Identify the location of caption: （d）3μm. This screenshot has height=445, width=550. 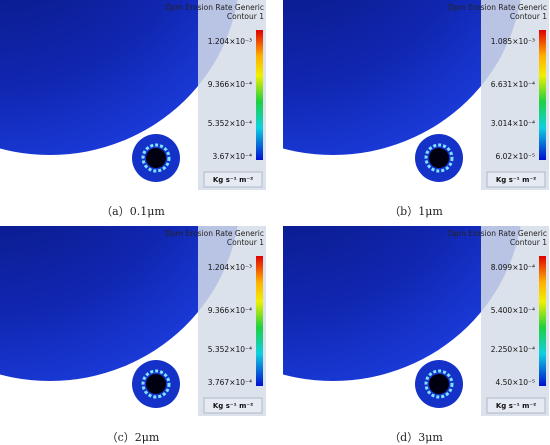
(416, 437).